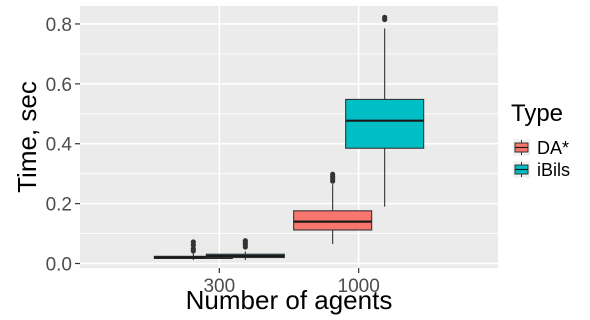  I want to click on legend-label: iBils, so click(553, 170).